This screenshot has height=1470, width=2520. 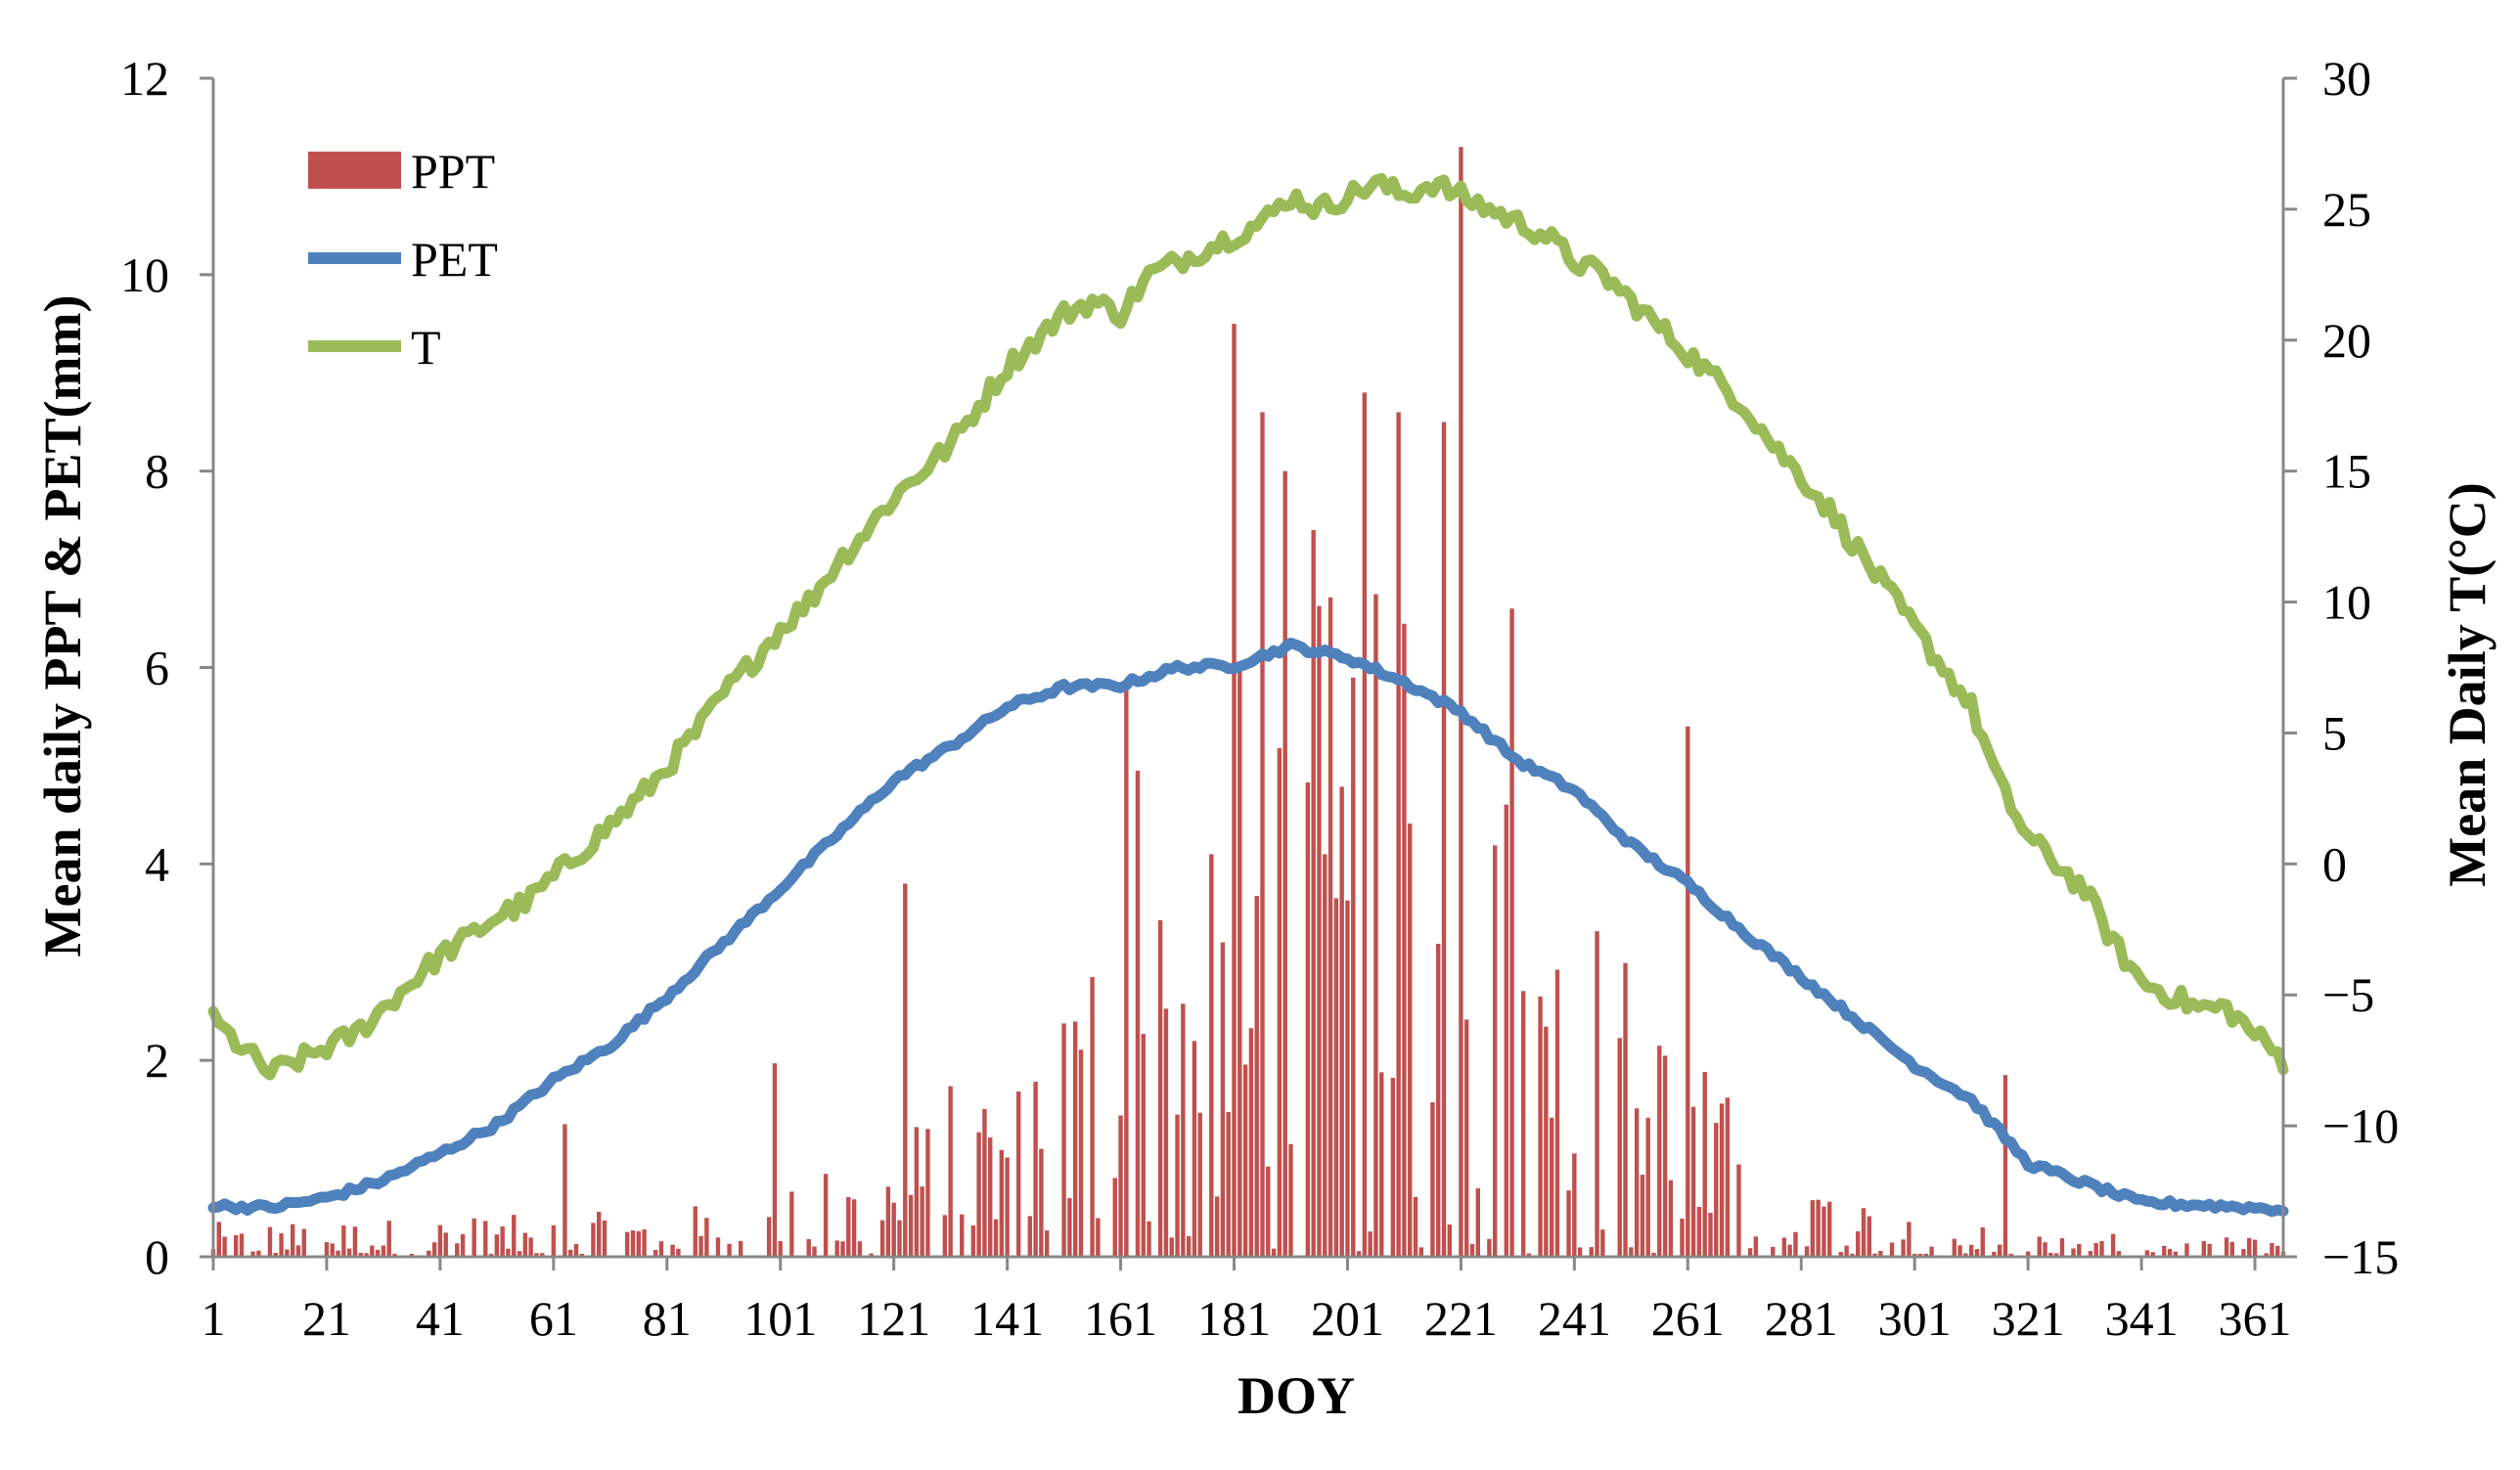 What do you see at coordinates (1461, 1318) in the screenshot?
I see `x-tick-label: 221` at bounding box center [1461, 1318].